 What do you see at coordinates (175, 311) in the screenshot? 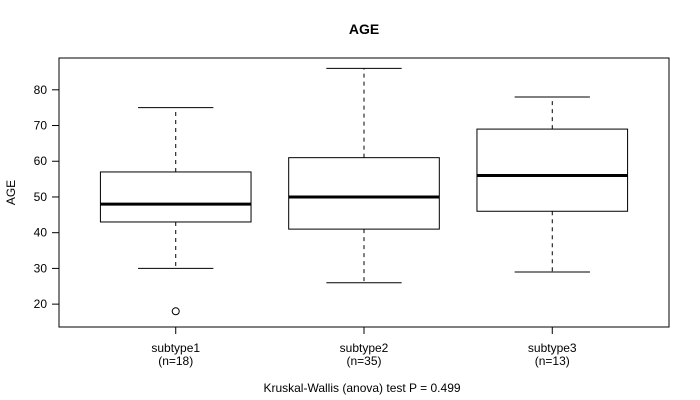
I see `outlier-point` at bounding box center [175, 311].